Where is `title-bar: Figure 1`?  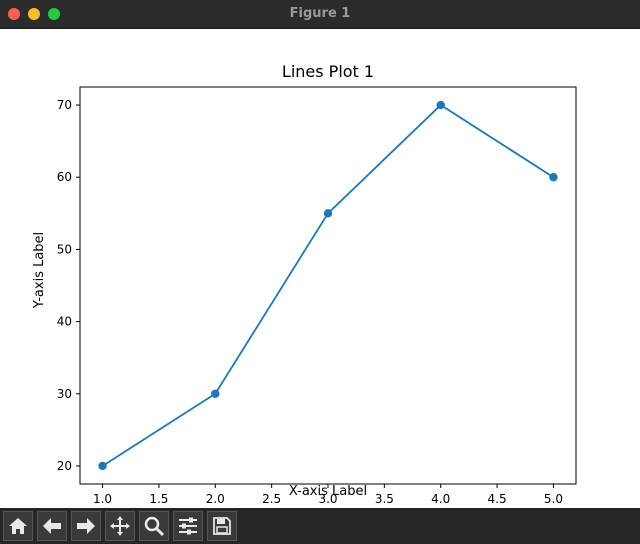
title-bar: Figure 1 is located at coordinates (320, 14).